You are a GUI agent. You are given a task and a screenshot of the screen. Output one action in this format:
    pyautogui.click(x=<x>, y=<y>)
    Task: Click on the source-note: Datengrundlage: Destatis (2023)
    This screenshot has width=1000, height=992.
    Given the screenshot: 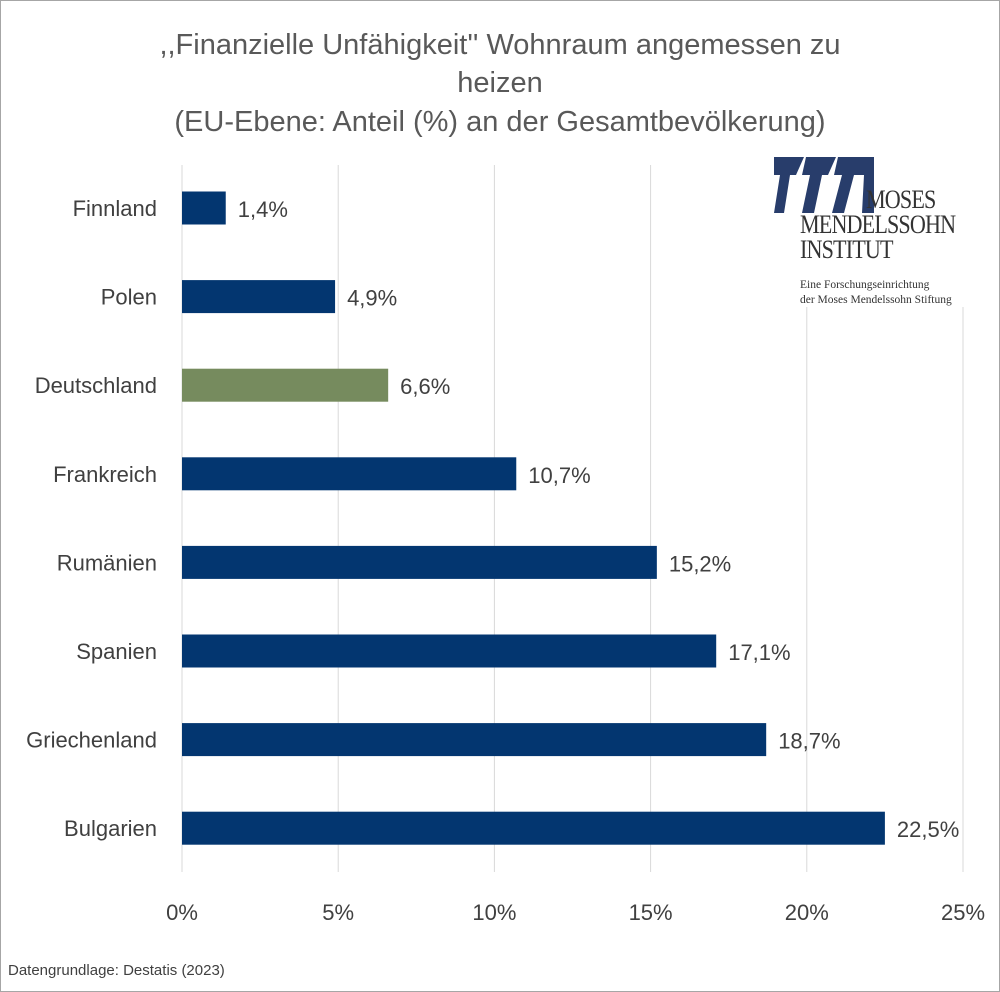 What is the action you would take?
    pyautogui.click(x=116, y=970)
    